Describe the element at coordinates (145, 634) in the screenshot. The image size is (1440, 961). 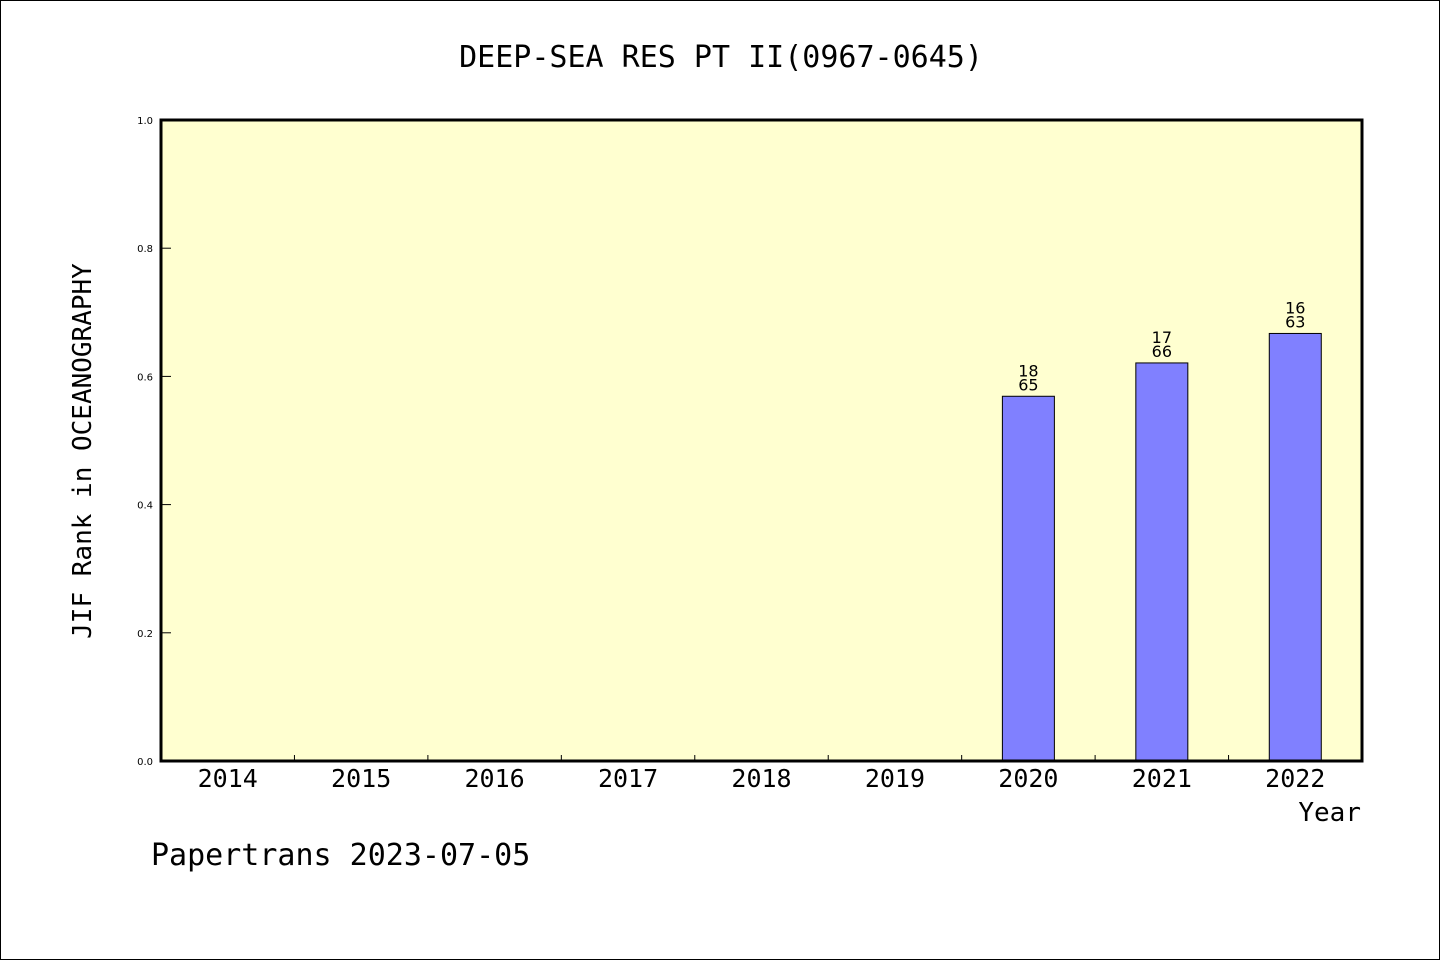
I see `y-tick-label: 0.2` at that location.